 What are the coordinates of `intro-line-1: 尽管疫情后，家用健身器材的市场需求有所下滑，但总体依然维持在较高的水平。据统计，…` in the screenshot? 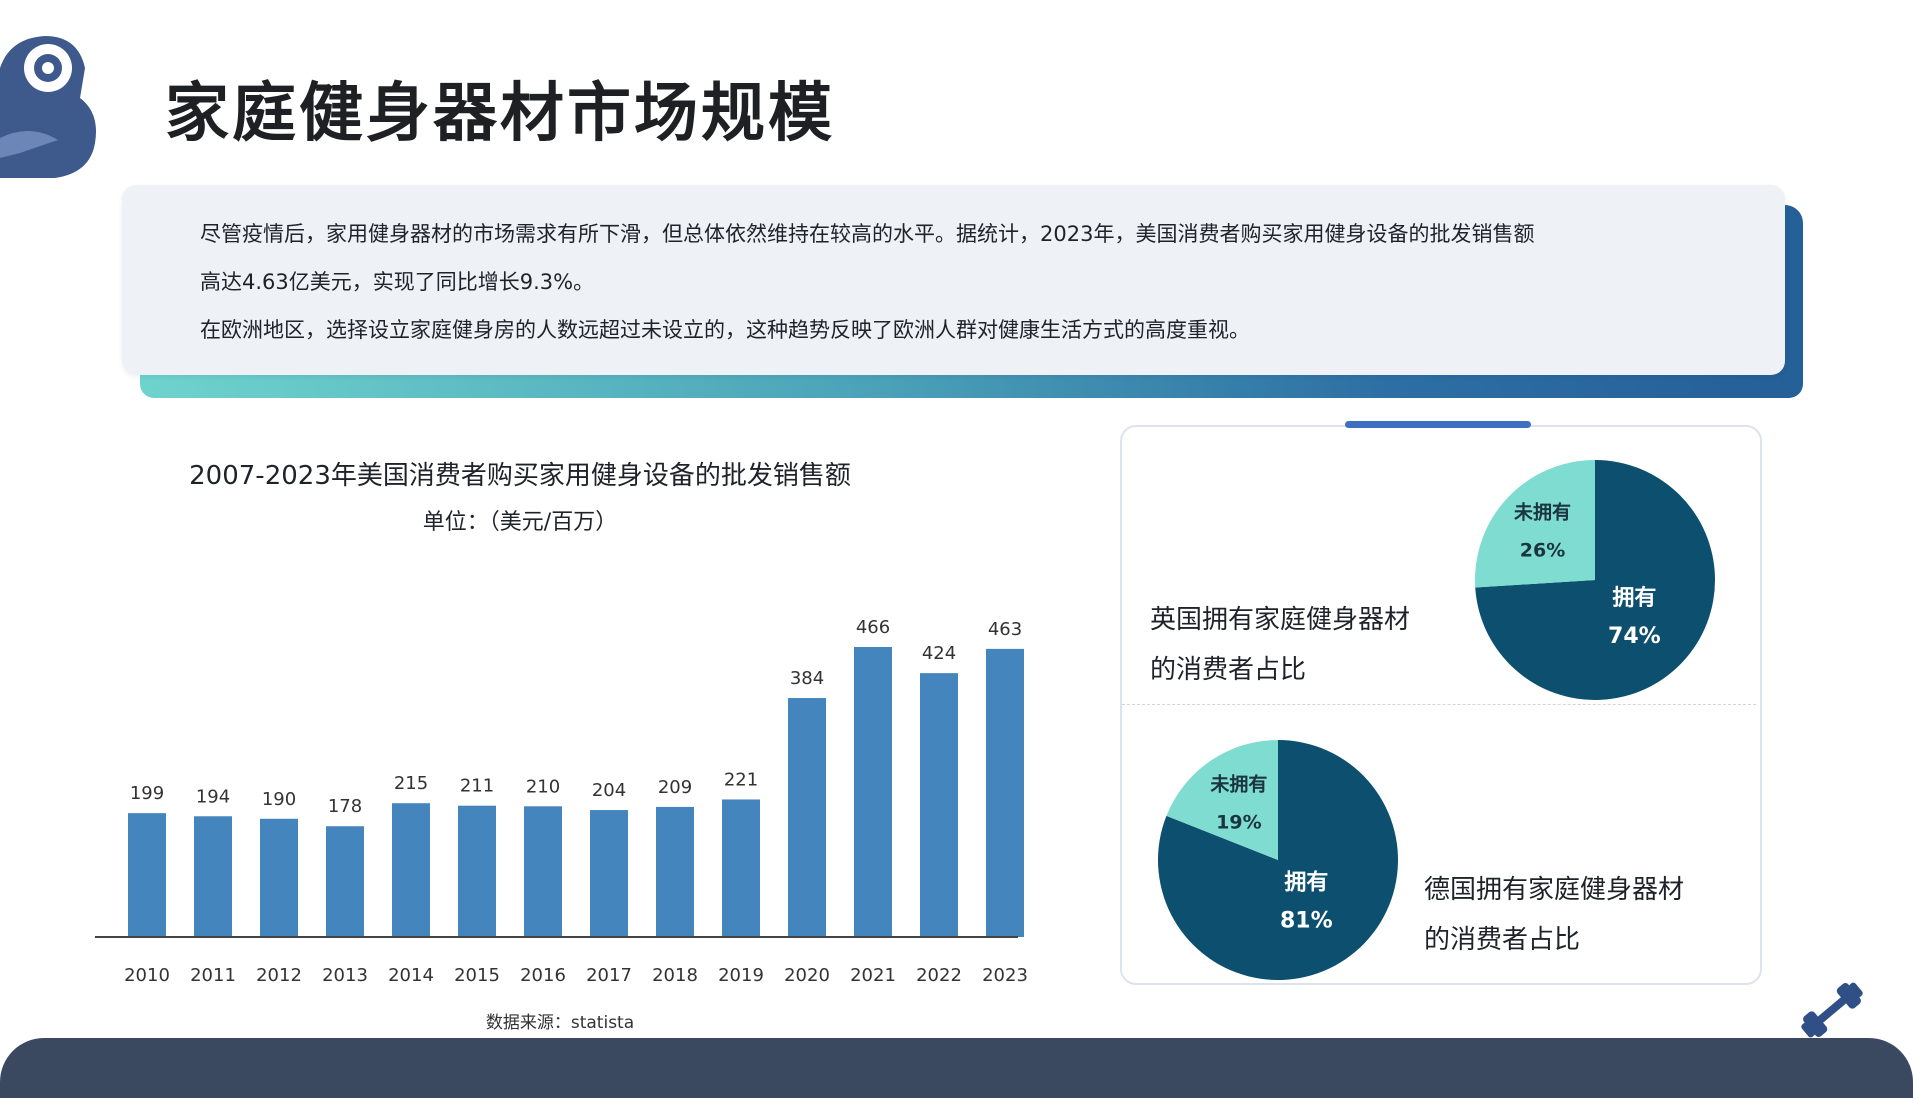 It's located at (867, 234).